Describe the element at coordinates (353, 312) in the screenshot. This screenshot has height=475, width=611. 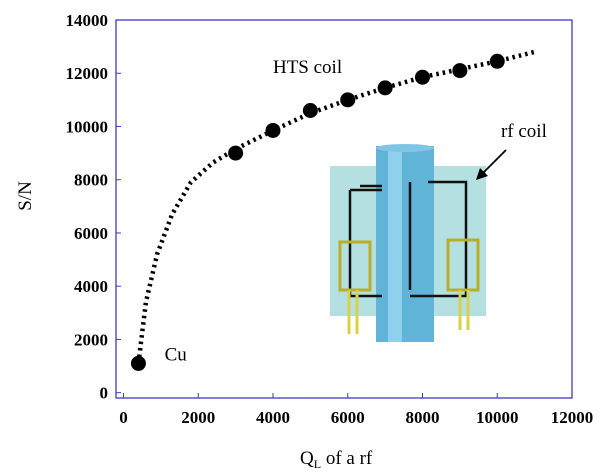
I see `inset-leads-left` at that location.